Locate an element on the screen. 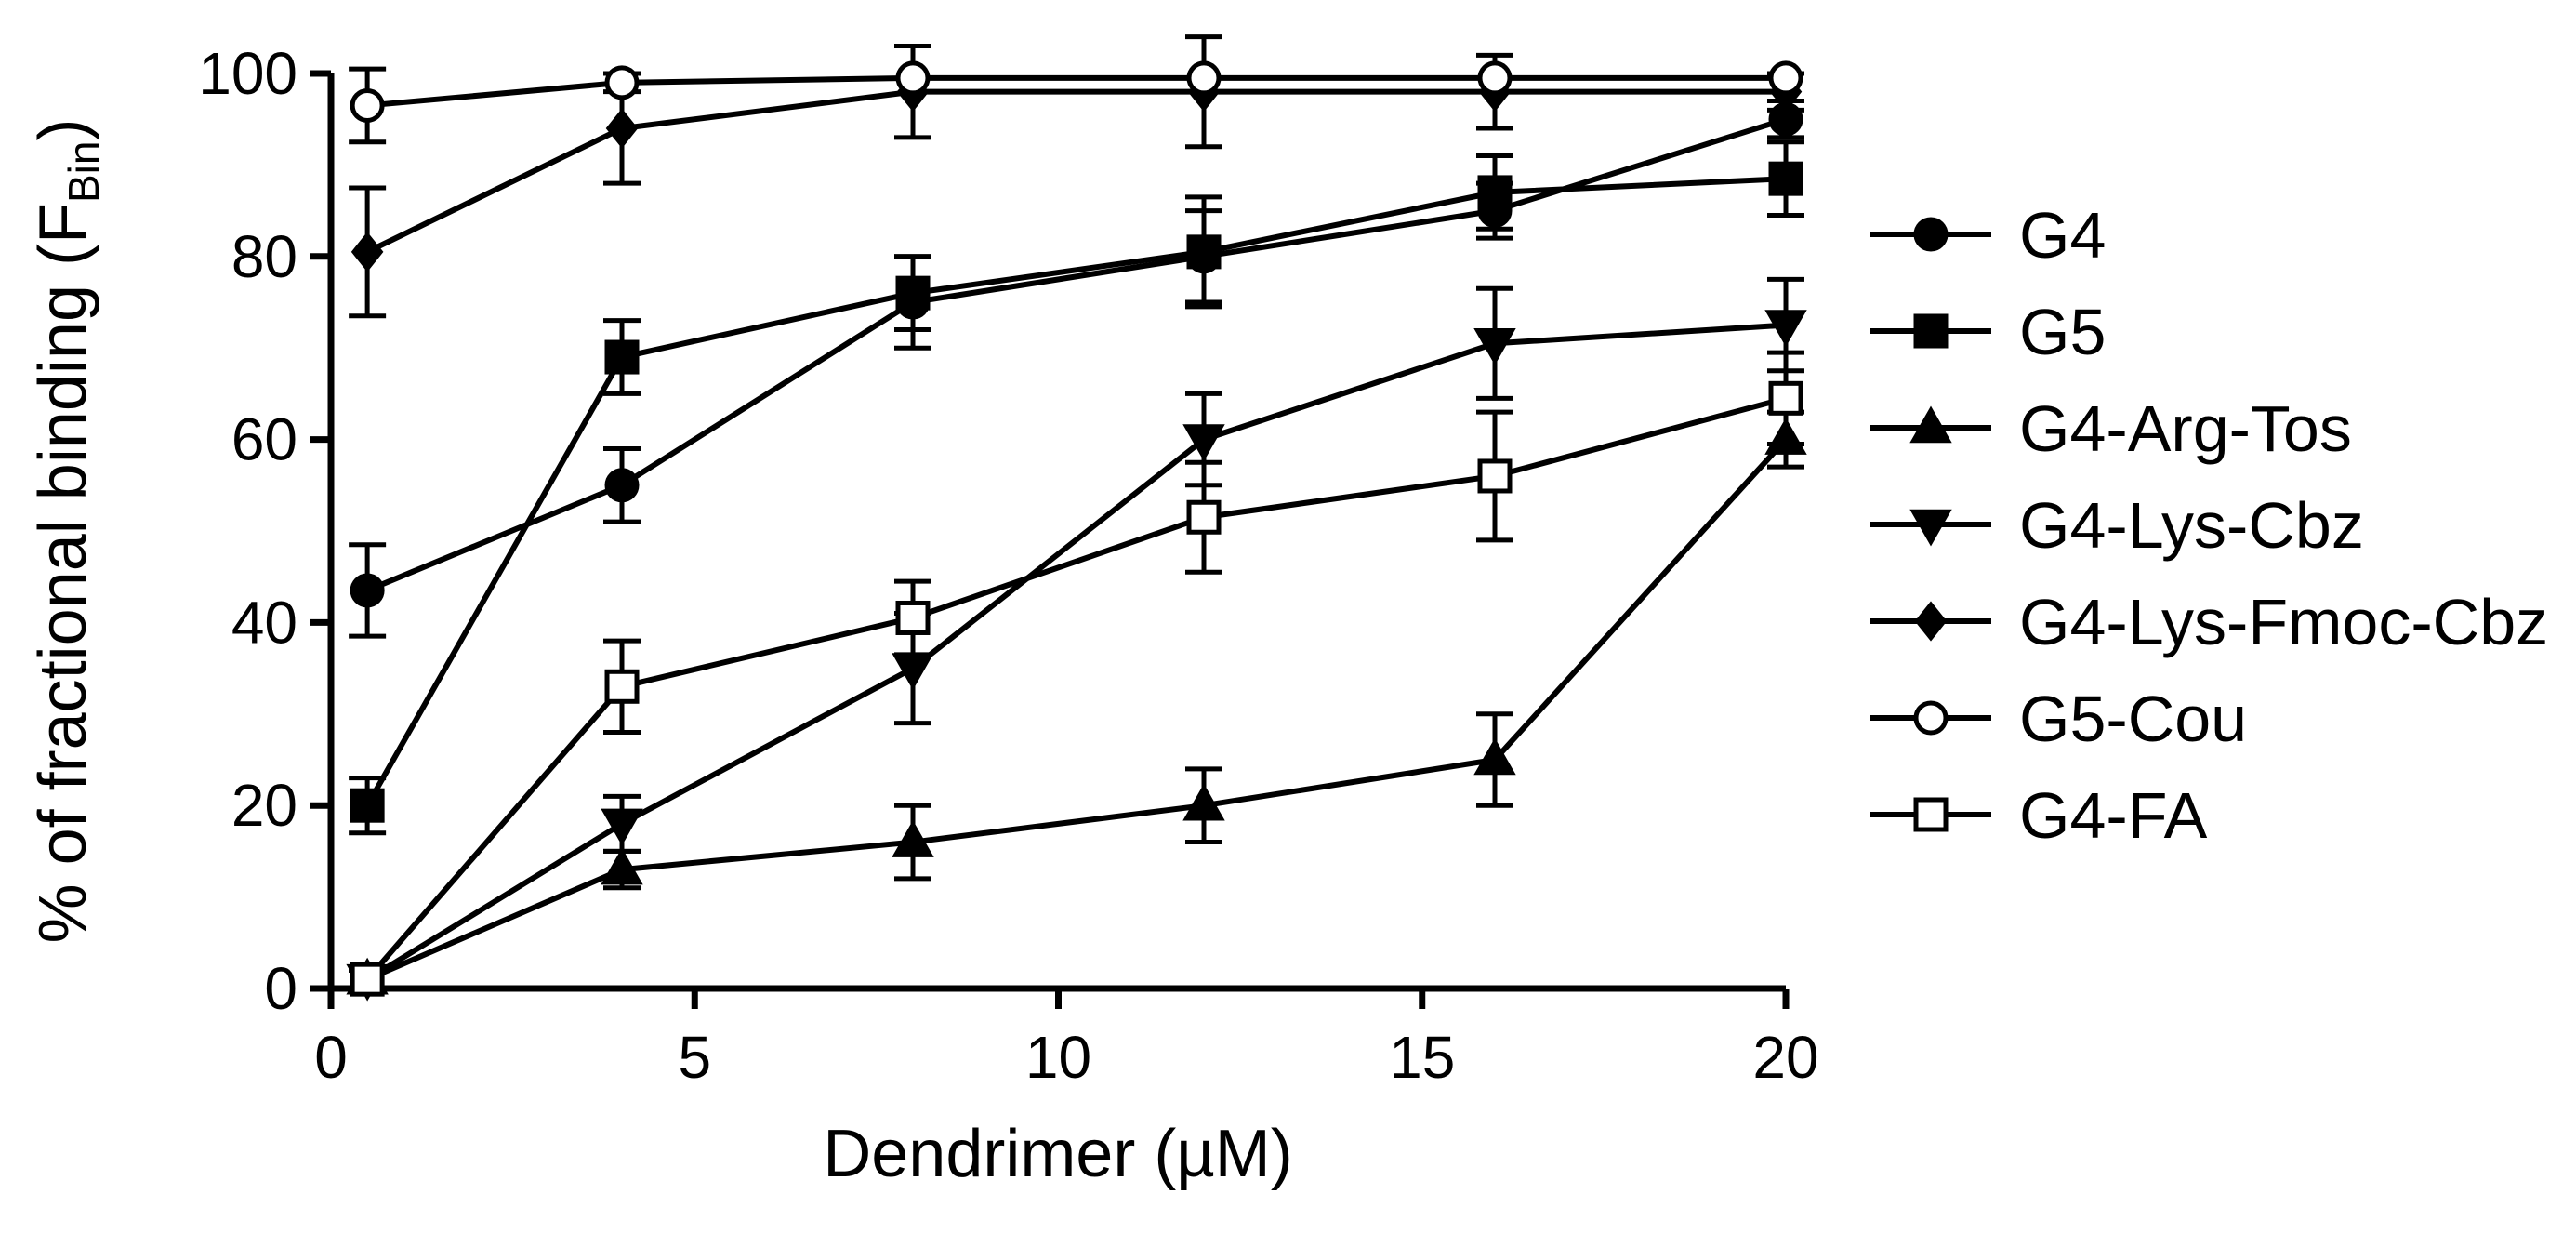 The height and width of the screenshot is (1234, 2576). x-ticks: 0 5 10 15 20 is located at coordinates (1066, 1040).